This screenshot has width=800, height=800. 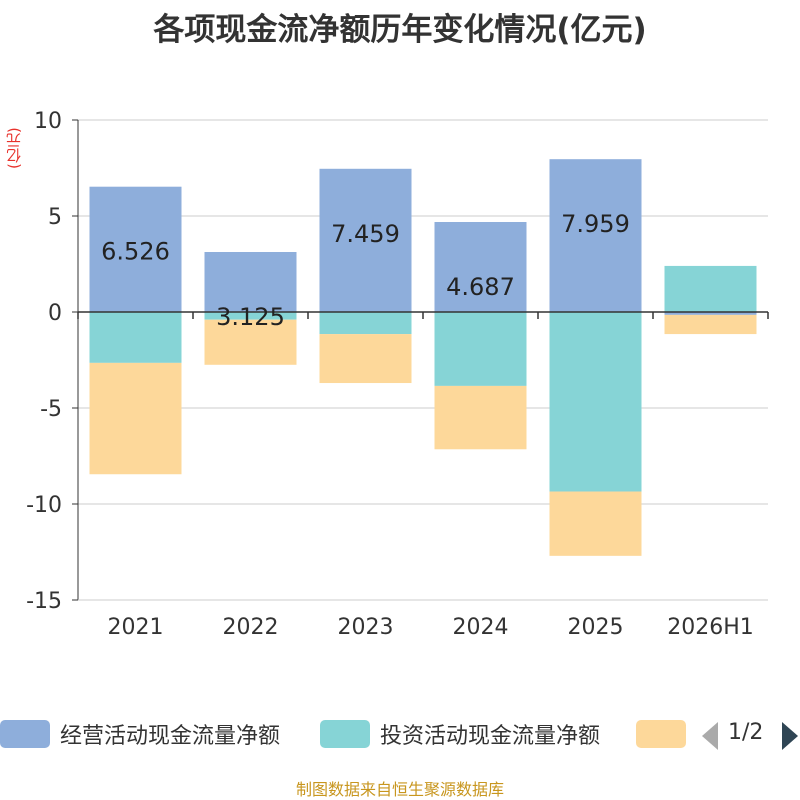 I want to click on legend: 经营活动现金流量净额 投资活动现金流量净额 1/2, so click(x=400, y=734).